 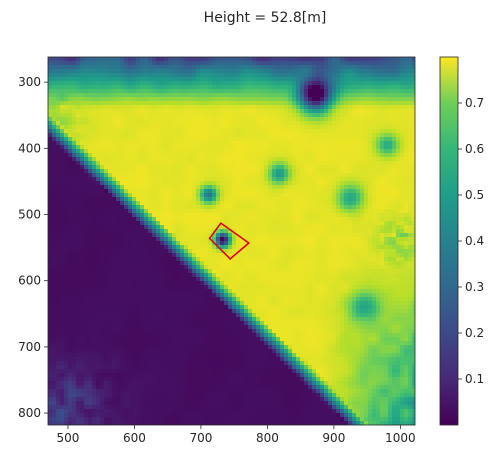 I want to click on y-tick-label: 400, so click(x=29, y=148).